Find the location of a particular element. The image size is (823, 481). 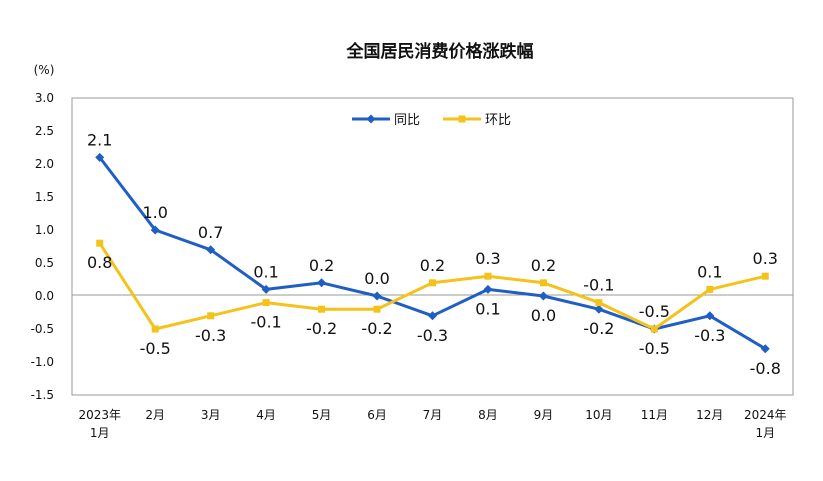

y-tick-label: 1.0 is located at coordinates (44, 230).